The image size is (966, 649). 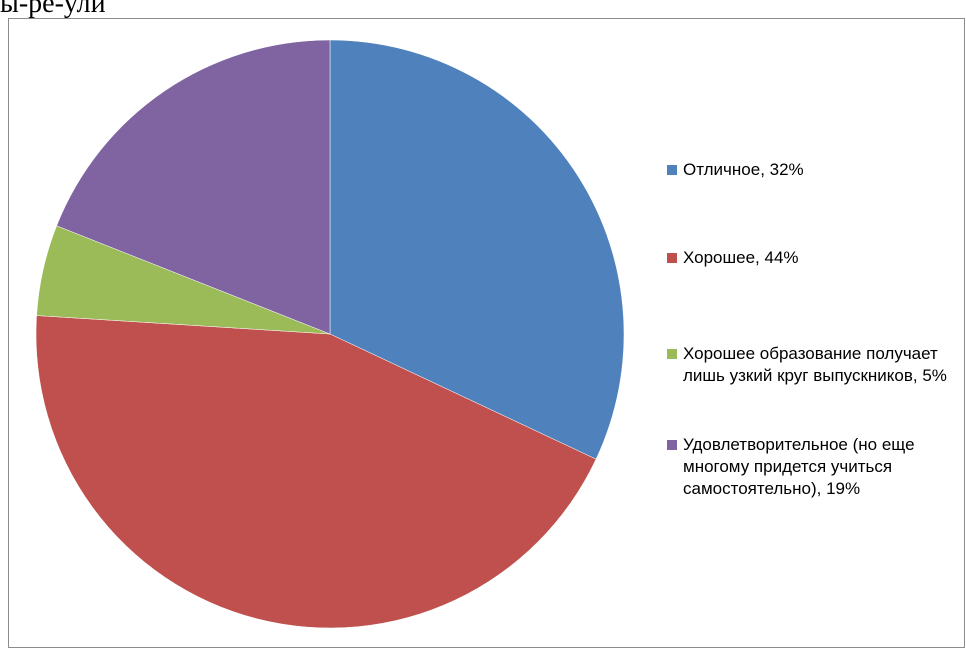 I want to click on legend-label-excellent: Отличное, 32%, so click(x=743, y=169).